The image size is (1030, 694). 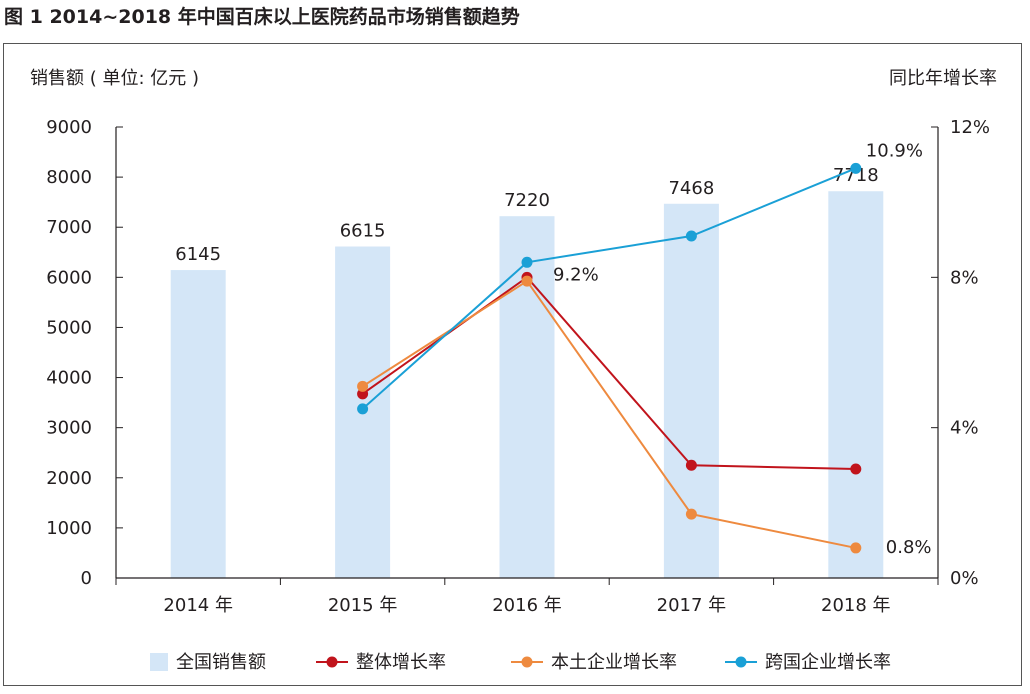 I want to click on left-tick-label: 1000, so click(x=69, y=528).